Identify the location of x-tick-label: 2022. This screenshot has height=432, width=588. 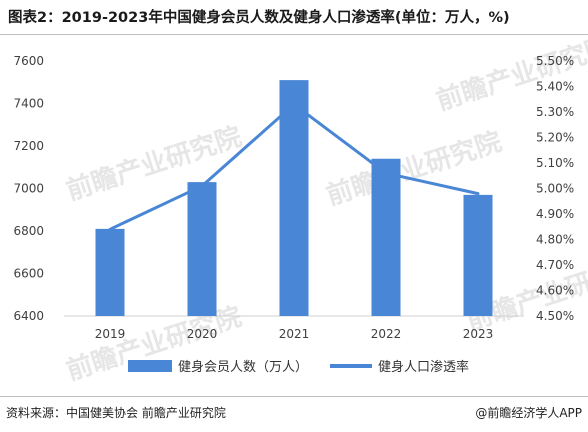
(386, 334).